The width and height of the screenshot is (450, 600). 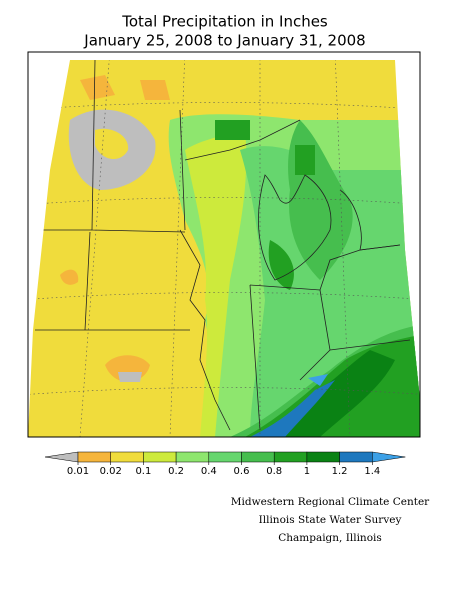 What do you see at coordinates (209, 471) in the screenshot?
I see `colorbar-label: 0.4` at bounding box center [209, 471].